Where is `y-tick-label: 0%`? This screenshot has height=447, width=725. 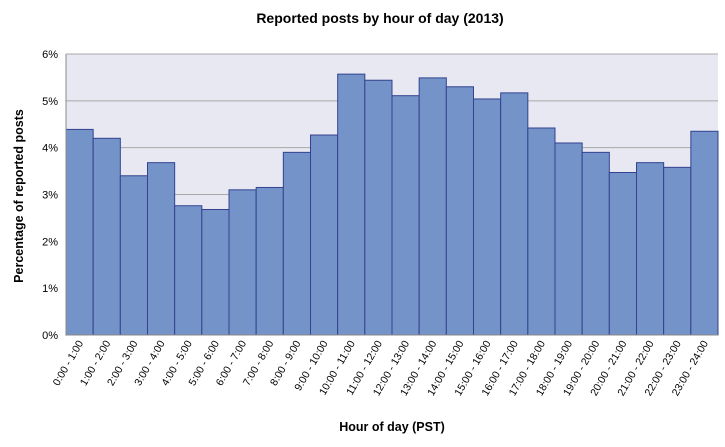
y-tick-label: 0% is located at coordinates (50, 336).